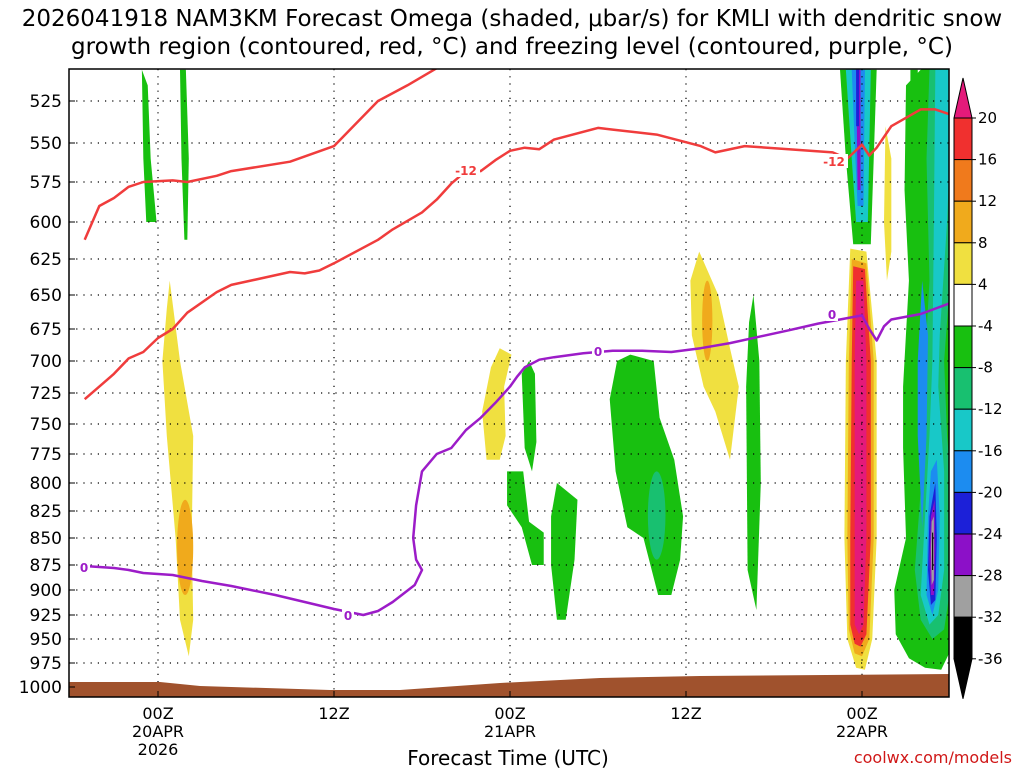  I want to click on contour-label-5: 0, so click(832, 315).